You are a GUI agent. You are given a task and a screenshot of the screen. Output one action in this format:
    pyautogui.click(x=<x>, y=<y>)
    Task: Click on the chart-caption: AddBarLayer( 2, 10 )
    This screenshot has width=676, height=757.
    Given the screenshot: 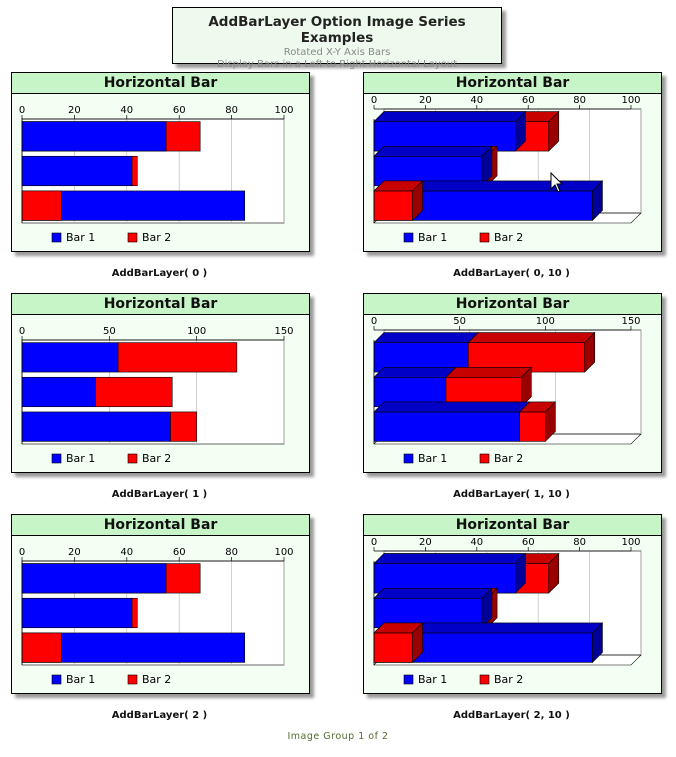 What is the action you would take?
    pyautogui.click(x=511, y=715)
    